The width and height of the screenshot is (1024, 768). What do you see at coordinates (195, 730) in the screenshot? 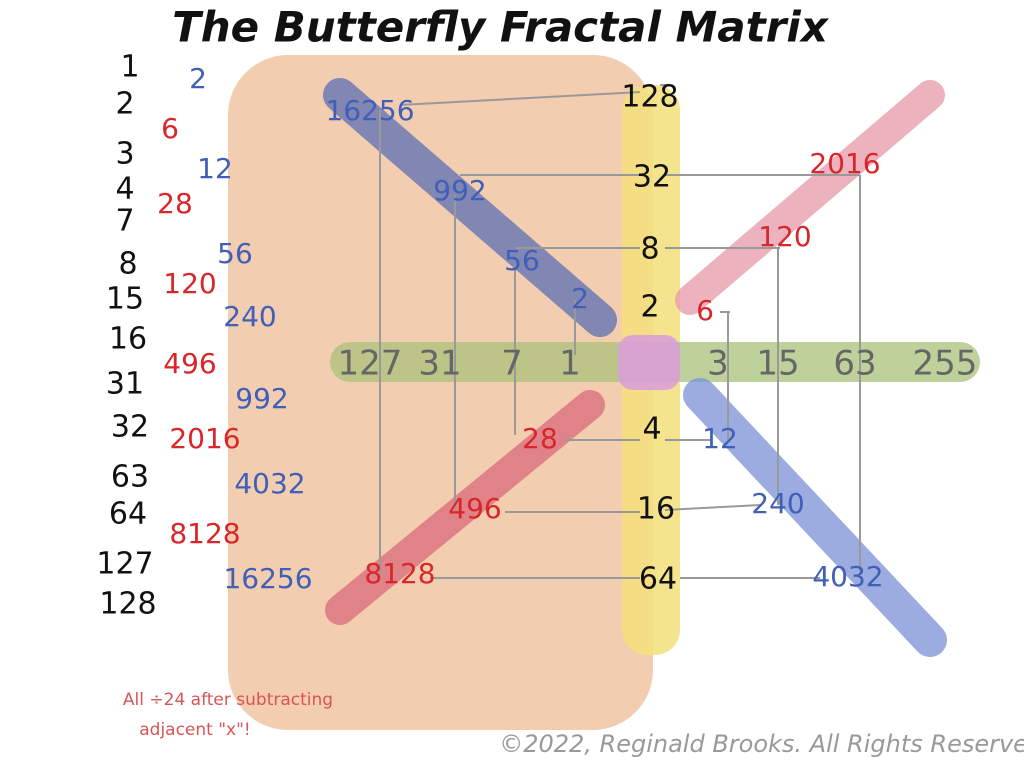
I see `note: adjacent "x"!` at bounding box center [195, 730].